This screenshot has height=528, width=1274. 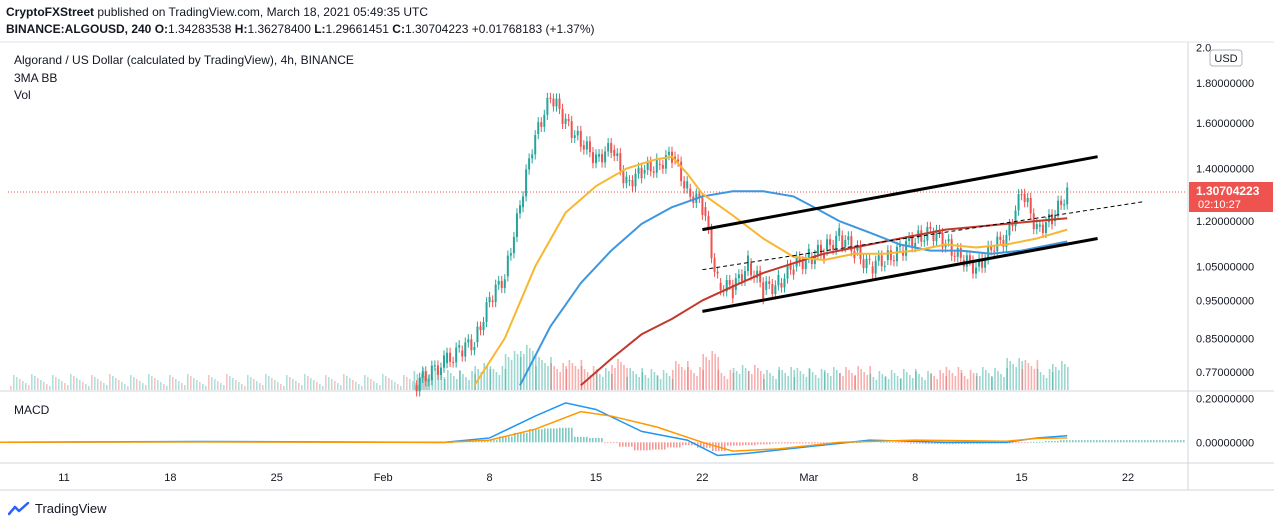 What do you see at coordinates (32, 410) in the screenshot?
I see `macd-label: MACD` at bounding box center [32, 410].